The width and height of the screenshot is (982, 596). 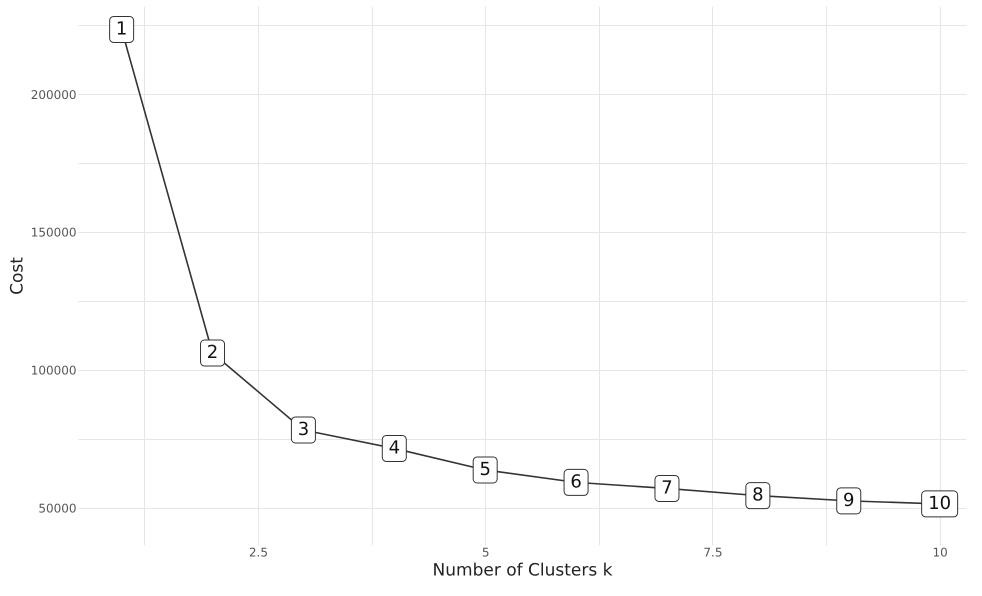 I want to click on annotation: 5, so click(x=485, y=469).